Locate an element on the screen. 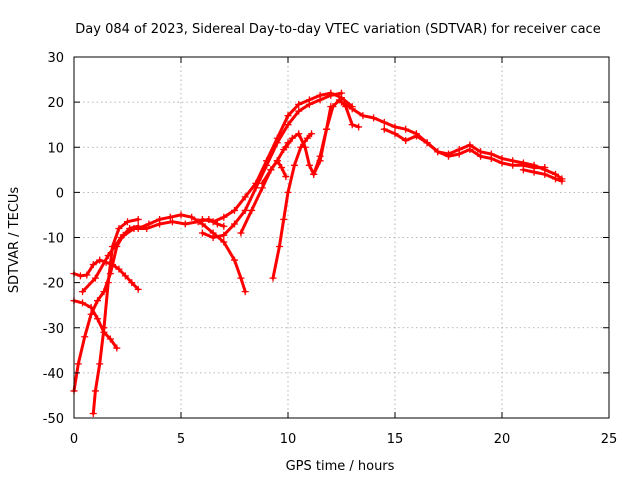 The width and height of the screenshot is (640, 480). y-tick-label: 0 is located at coordinates (60, 193).